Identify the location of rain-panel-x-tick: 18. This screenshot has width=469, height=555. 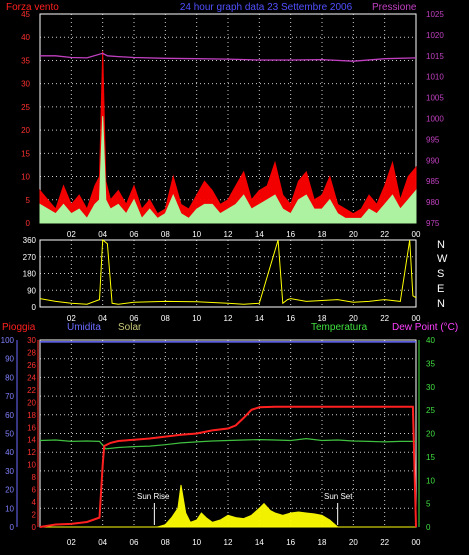
(322, 542).